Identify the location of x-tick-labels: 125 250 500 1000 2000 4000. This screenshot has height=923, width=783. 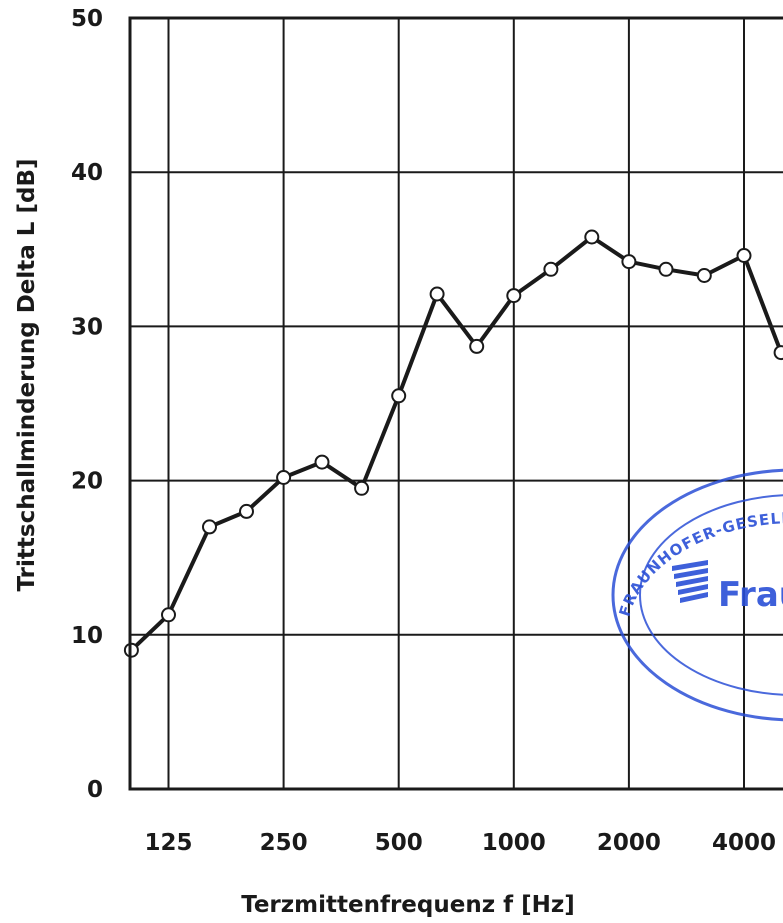
(460, 843).